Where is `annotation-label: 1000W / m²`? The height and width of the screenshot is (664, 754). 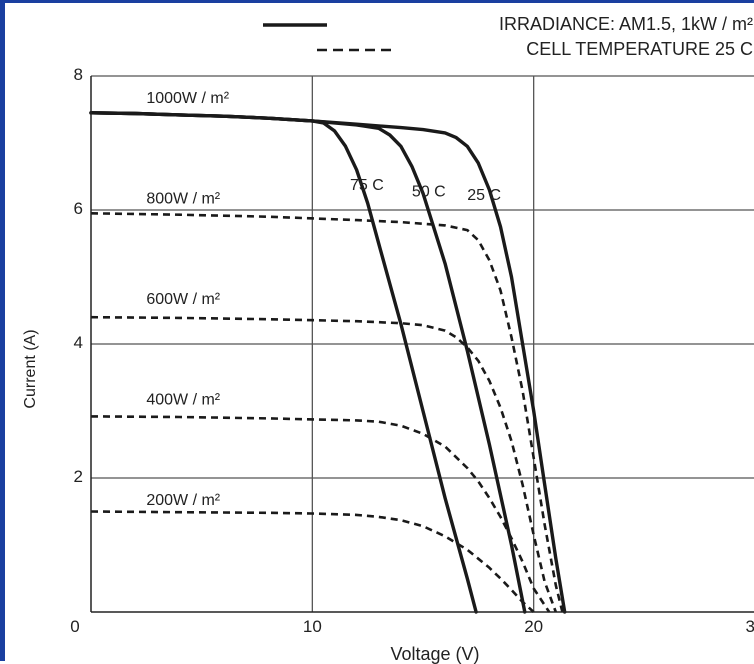
annotation-label: 1000W / m² is located at coordinates (187, 98).